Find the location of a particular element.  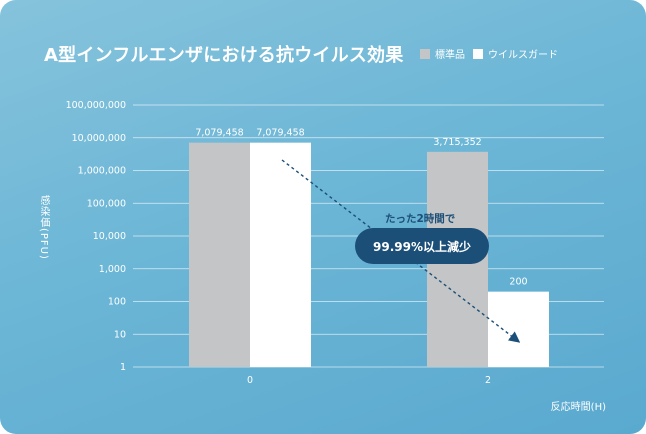

y-tick-label: 1,000,000 is located at coordinates (102, 171).